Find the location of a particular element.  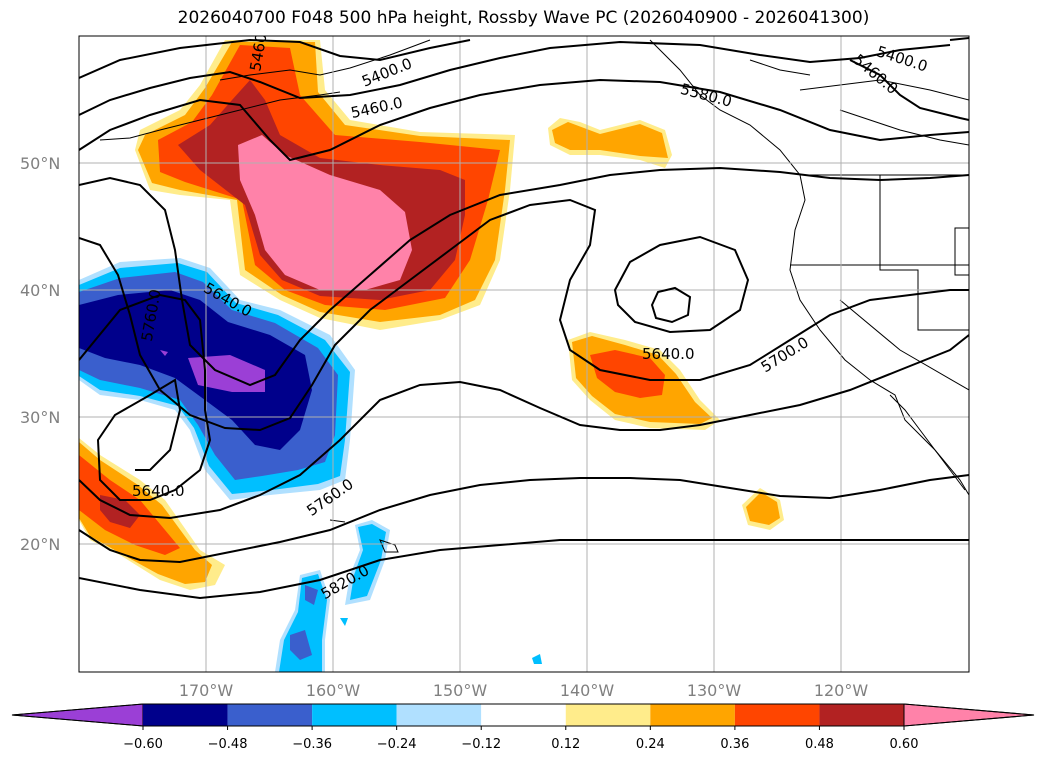

lon-label: 170°W is located at coordinates (206, 690).